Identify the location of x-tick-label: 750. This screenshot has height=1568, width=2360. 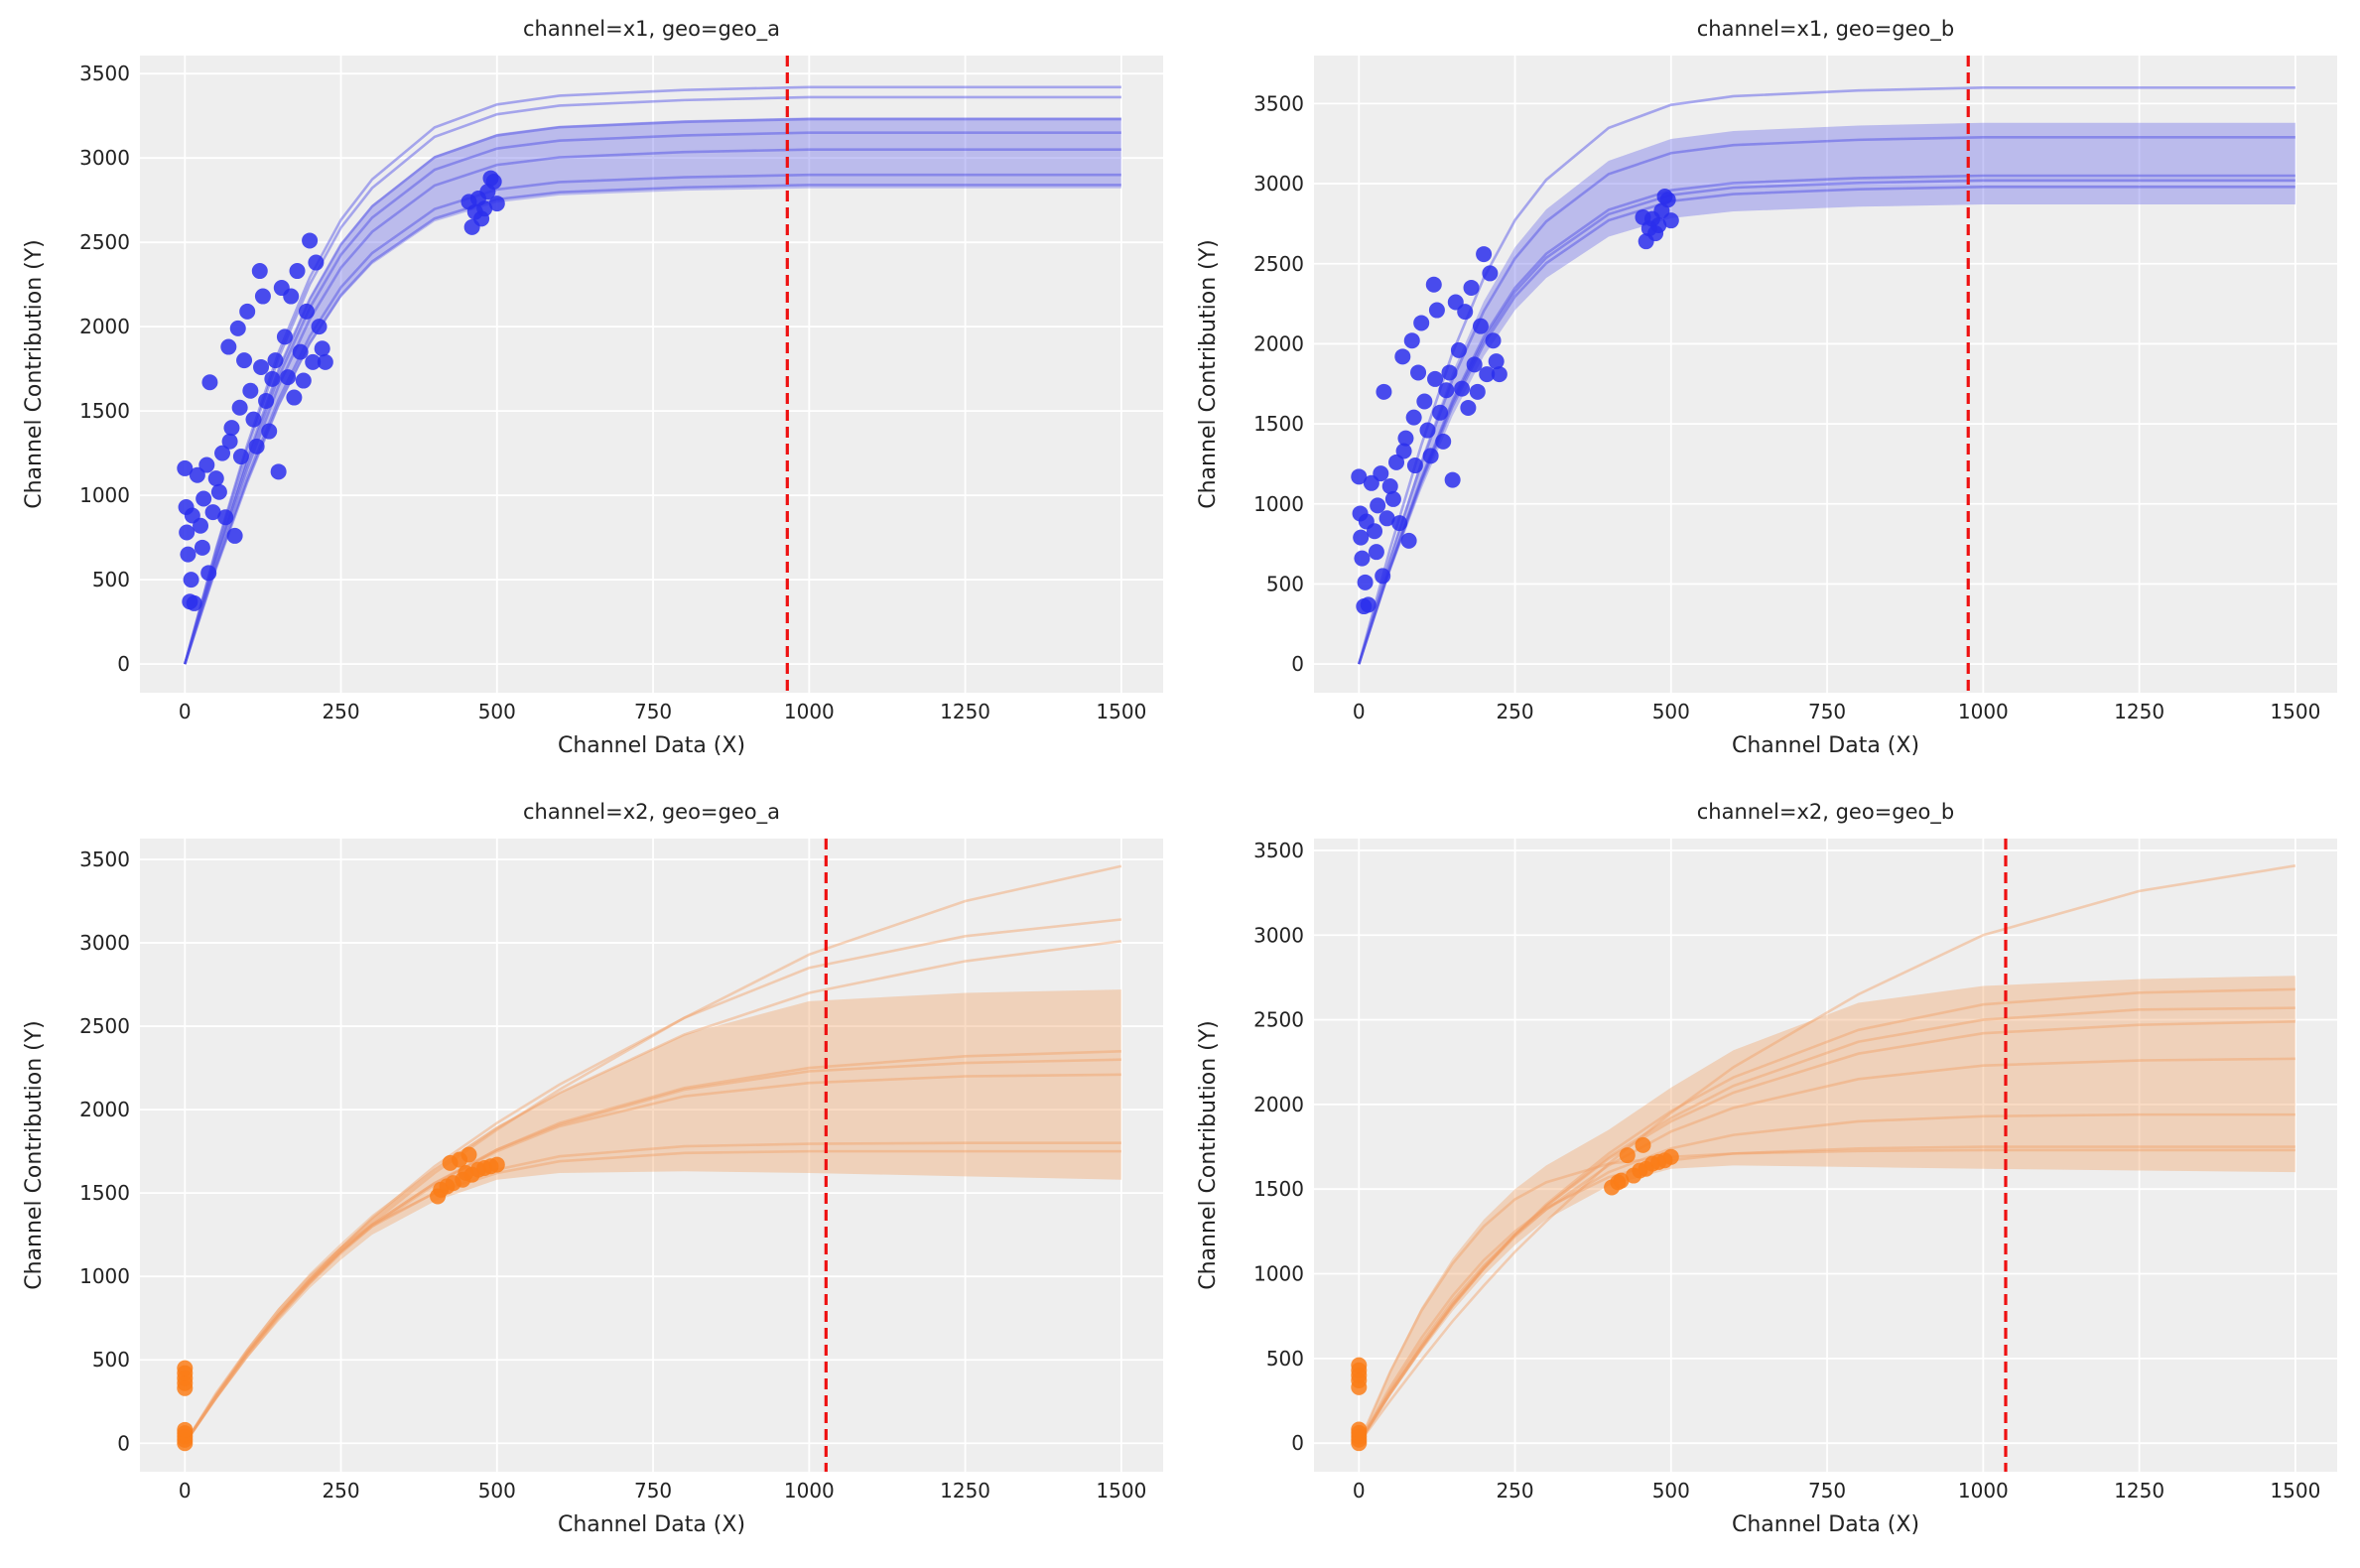
(653, 711).